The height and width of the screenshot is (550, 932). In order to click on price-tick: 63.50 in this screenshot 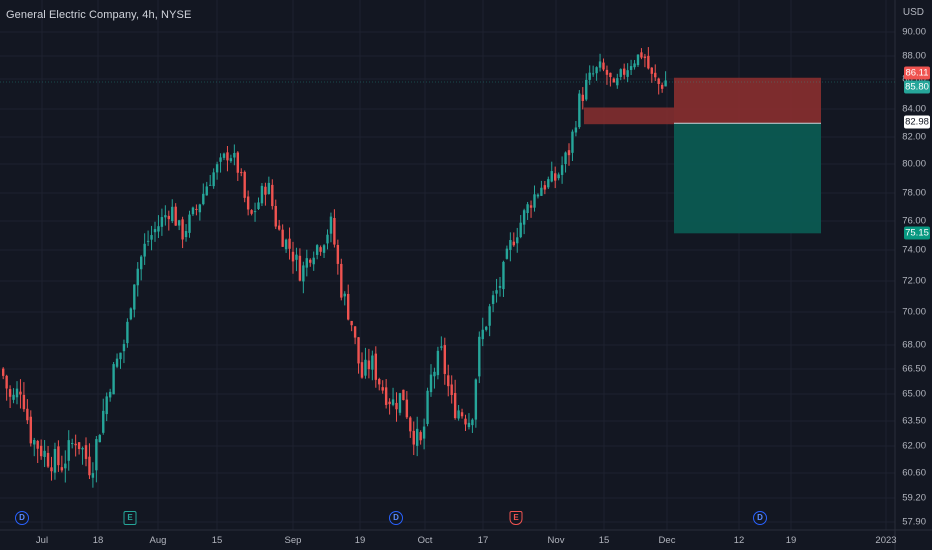, I will do `click(914, 421)`.